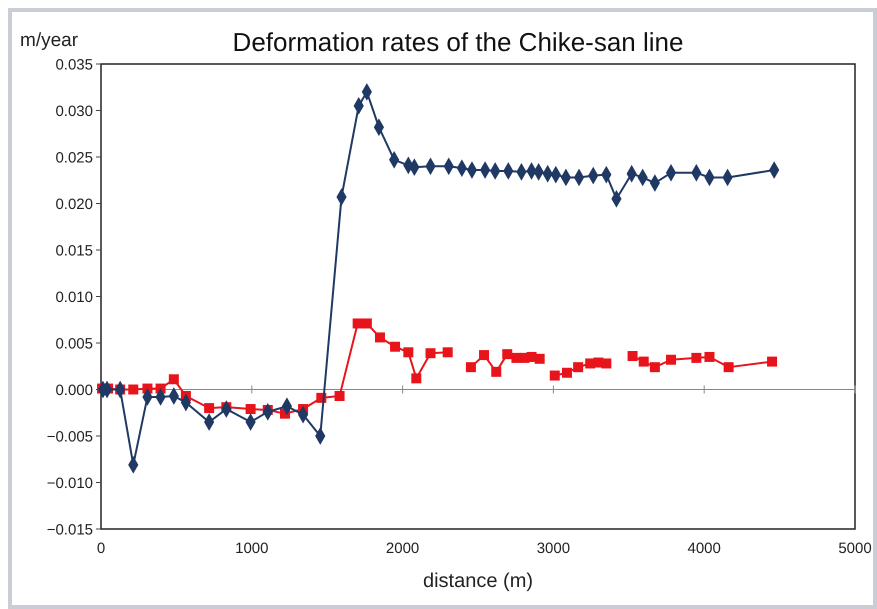  I want to click on x-tick-label: 3000, so click(553, 548).